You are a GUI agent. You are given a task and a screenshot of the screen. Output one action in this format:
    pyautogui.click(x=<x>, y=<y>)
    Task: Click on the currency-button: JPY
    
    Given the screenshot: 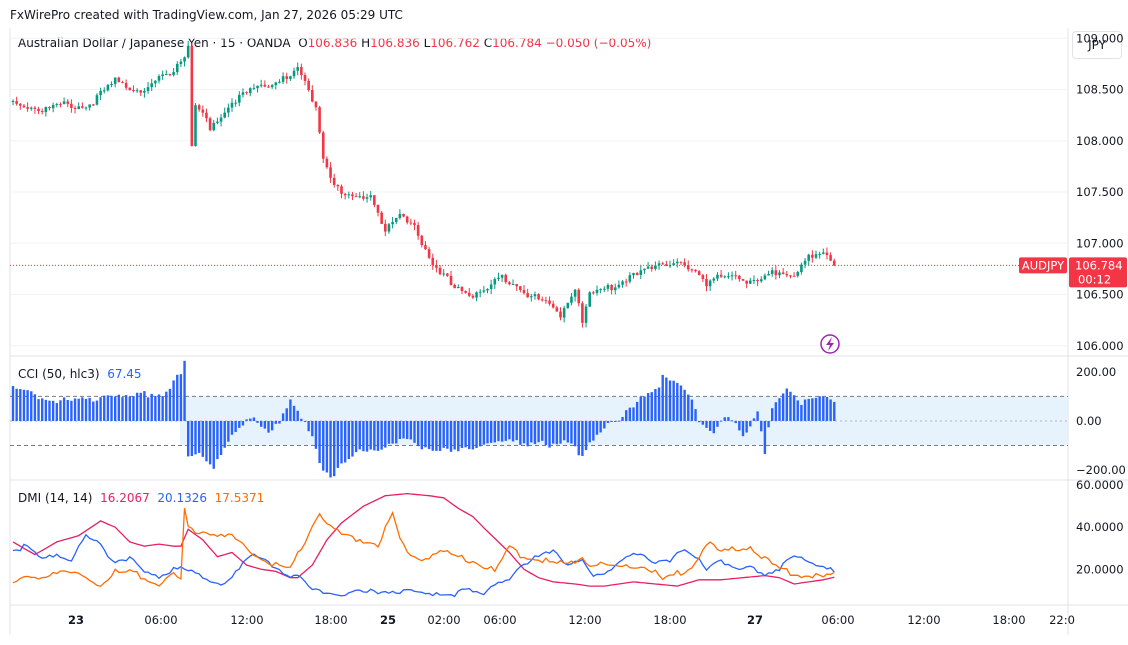 What is the action you would take?
    pyautogui.click(x=1097, y=45)
    